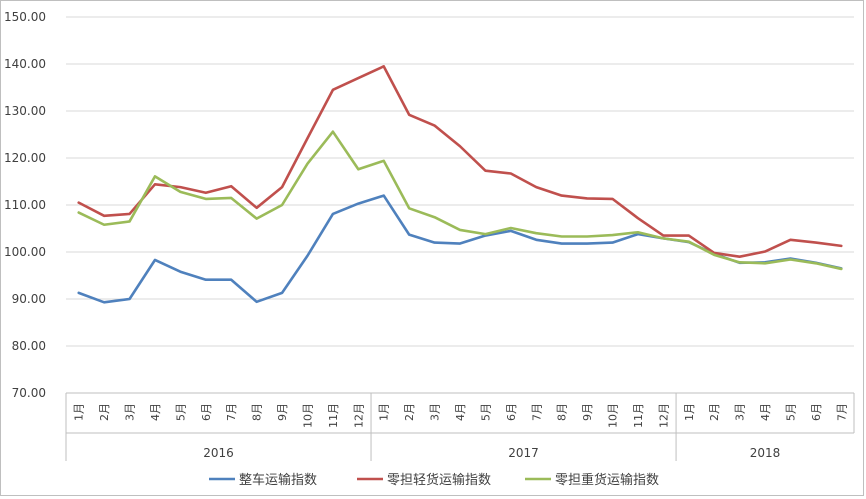 Image resolution: width=866 pixels, height=499 pixels. Describe the element at coordinates (278, 480) in the screenshot. I see `legend-label: 整车运输指数` at that location.